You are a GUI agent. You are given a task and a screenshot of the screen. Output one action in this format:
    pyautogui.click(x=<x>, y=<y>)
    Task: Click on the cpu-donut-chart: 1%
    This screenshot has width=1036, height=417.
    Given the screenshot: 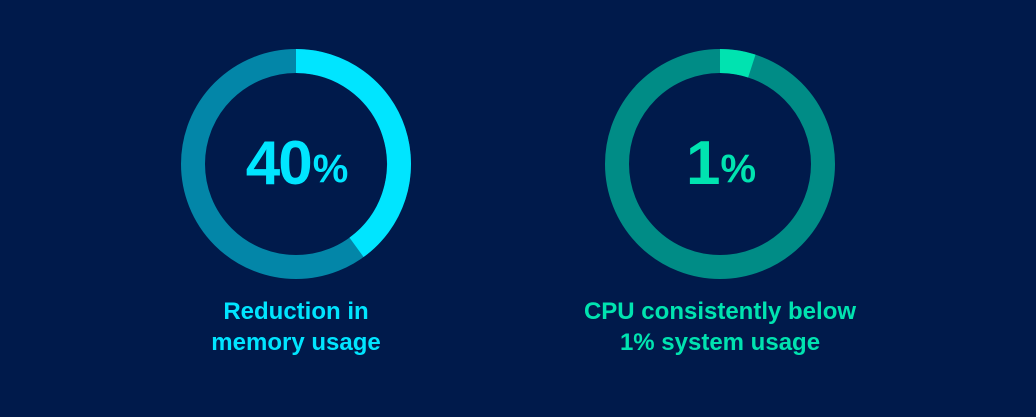 What is the action you would take?
    pyautogui.click(x=720, y=164)
    